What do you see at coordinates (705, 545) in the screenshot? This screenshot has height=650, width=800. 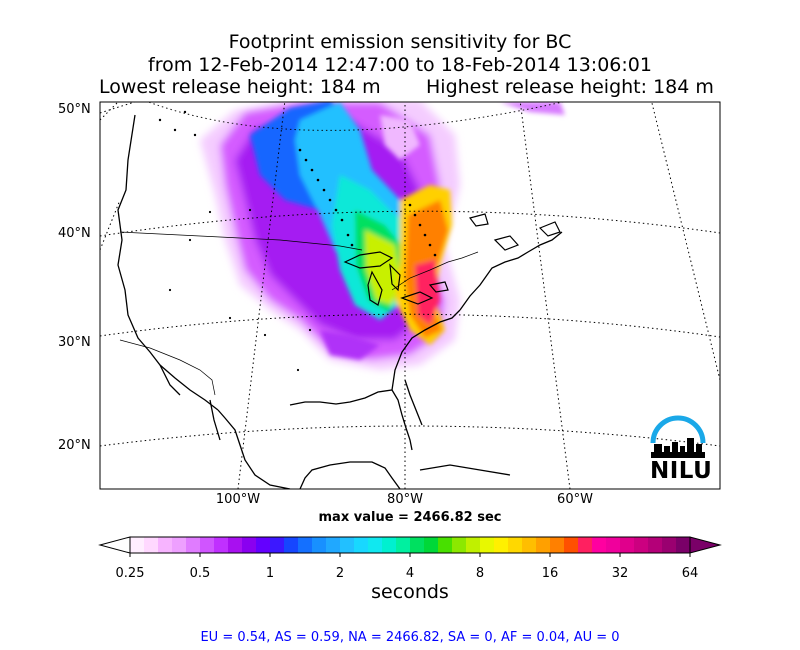 I see `colorbar-upper-extend` at bounding box center [705, 545].